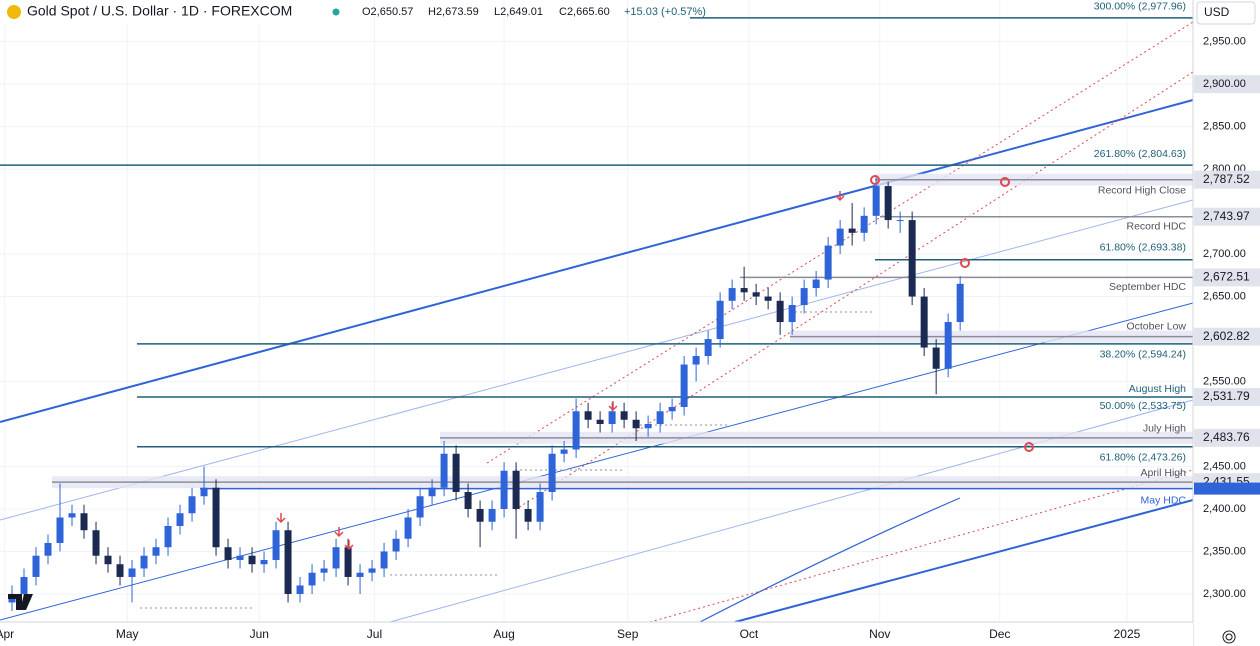 The height and width of the screenshot is (646, 1260). Describe the element at coordinates (1164, 429) in the screenshot. I see `level-label: July High` at that location.